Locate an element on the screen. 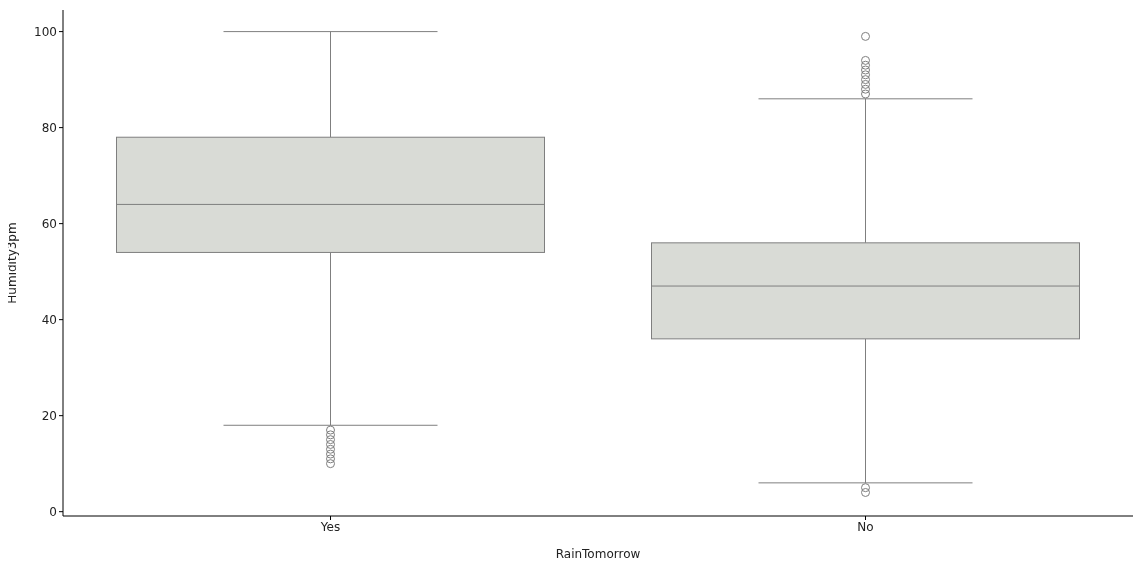 This screenshot has width=1142, height=566. y-tick-label: 40 is located at coordinates (49, 319).